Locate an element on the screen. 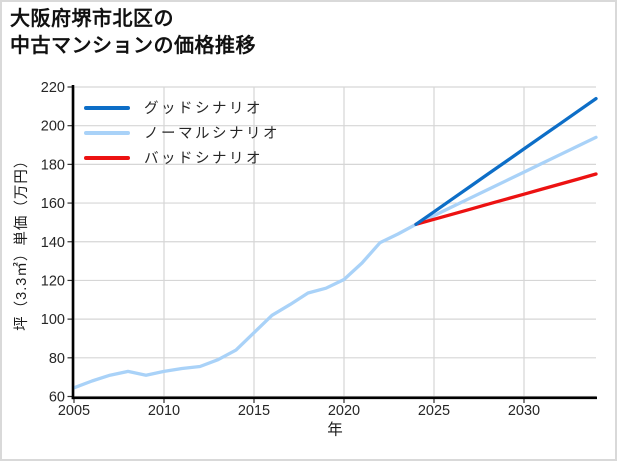  x-axis-label: 年 is located at coordinates (335, 430).